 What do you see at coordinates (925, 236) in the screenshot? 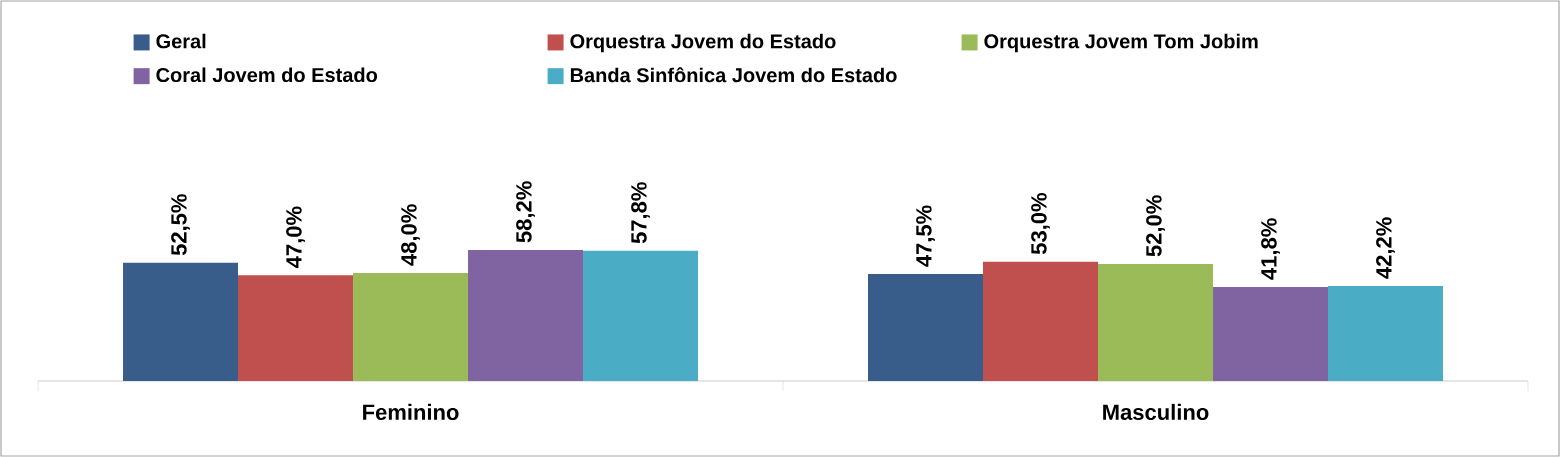
I see `data-label: 47,5%` at bounding box center [925, 236].